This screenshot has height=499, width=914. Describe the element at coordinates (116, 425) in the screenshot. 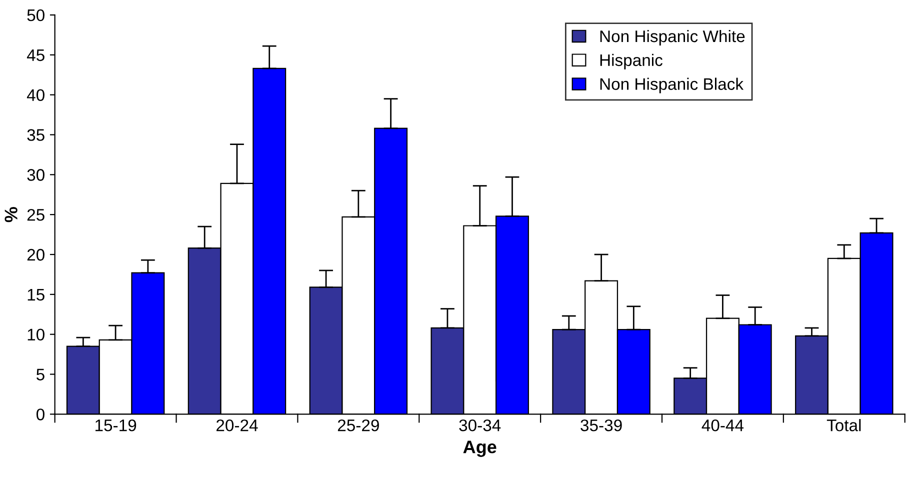

I see `x-tick-label: 15-19` at that location.